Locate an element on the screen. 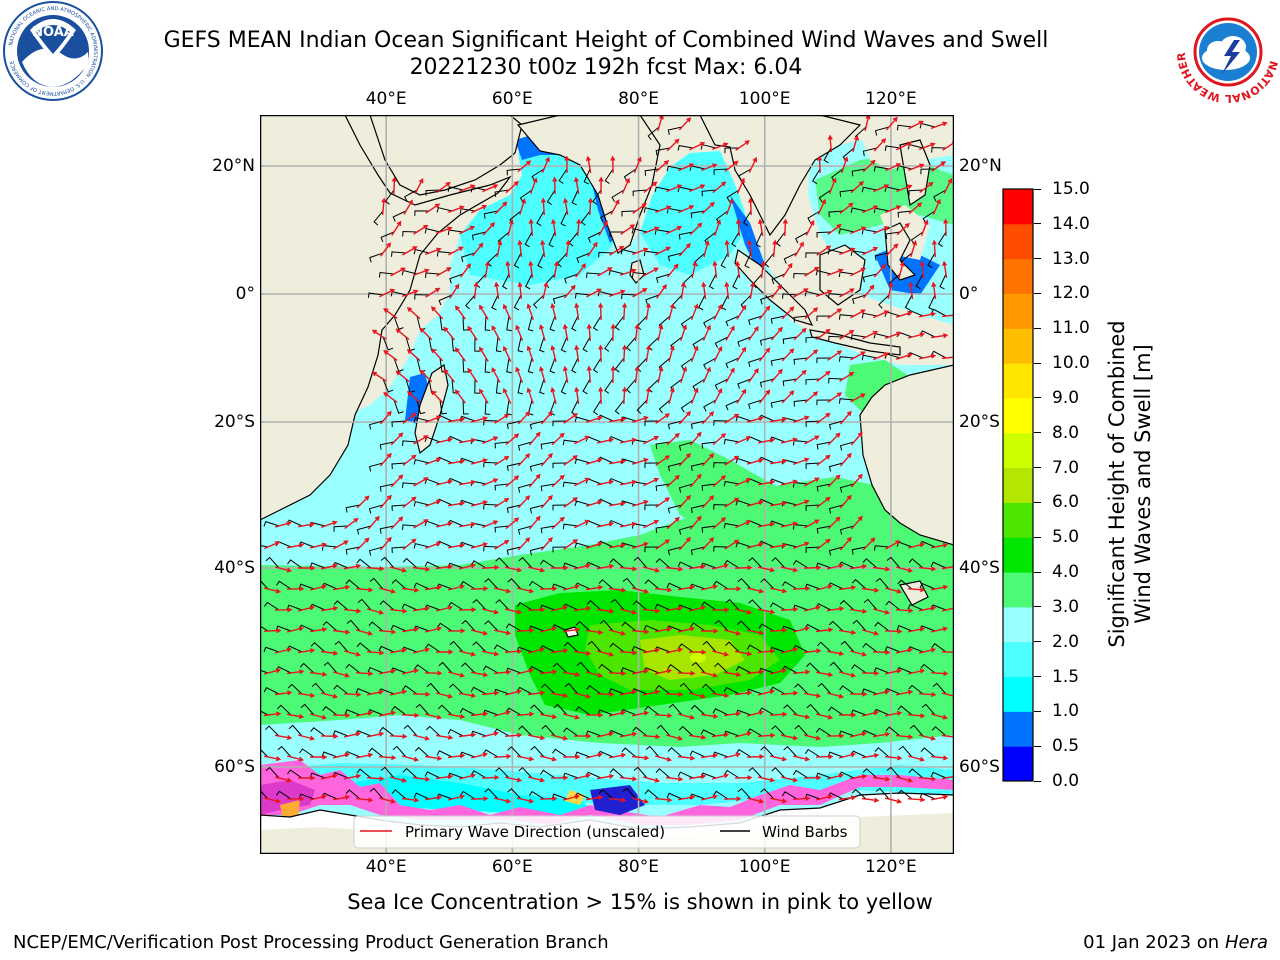 This screenshot has height=960, width=1280. lat-tick-left: 60°S is located at coordinates (234, 767).